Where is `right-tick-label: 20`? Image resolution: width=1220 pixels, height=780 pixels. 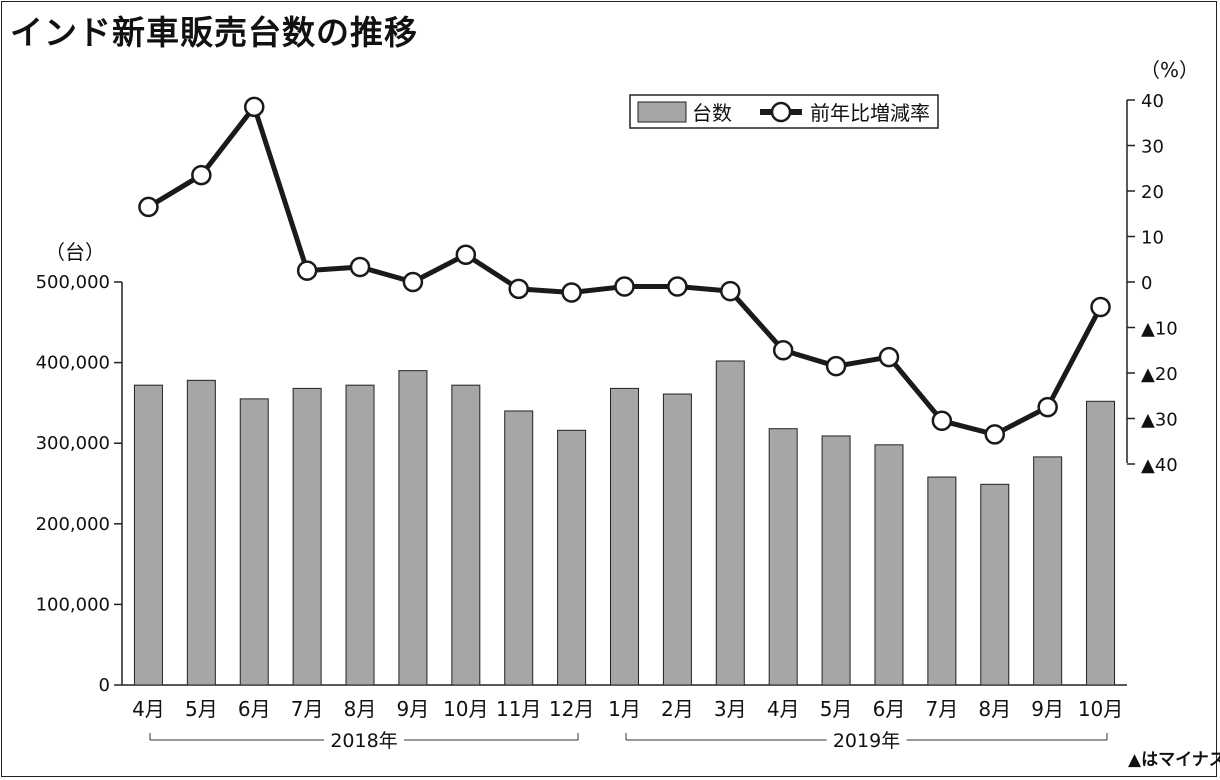 right-tick-label: 20 is located at coordinates (1152, 192).